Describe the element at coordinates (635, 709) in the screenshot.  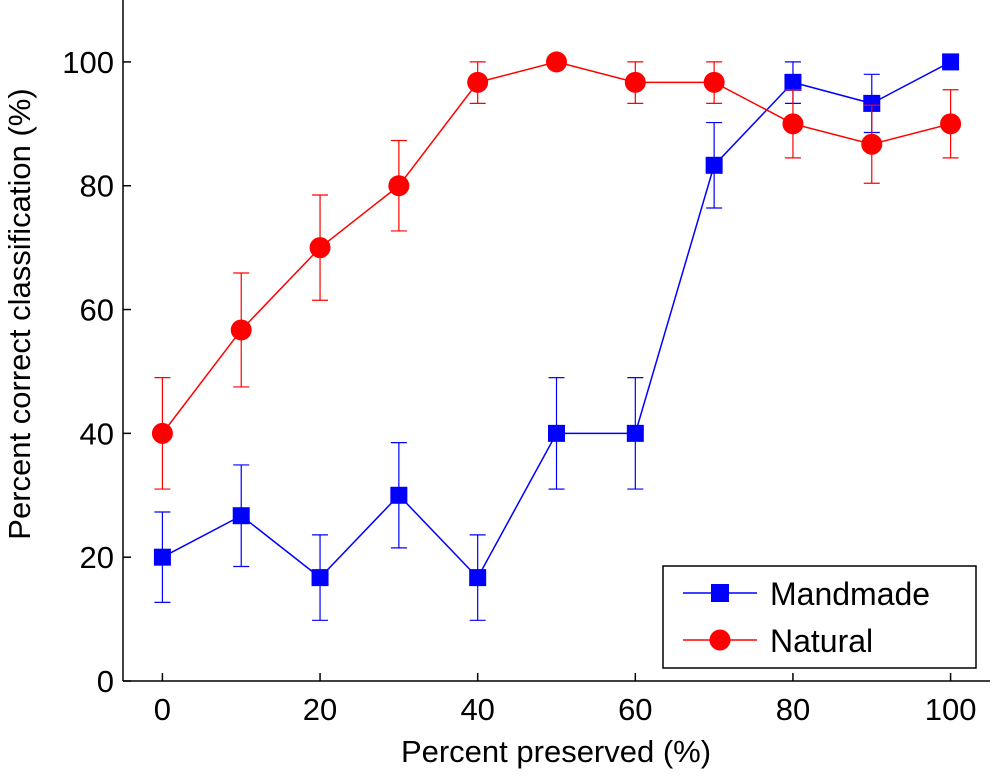
I see `x-tick-label: 60` at that location.